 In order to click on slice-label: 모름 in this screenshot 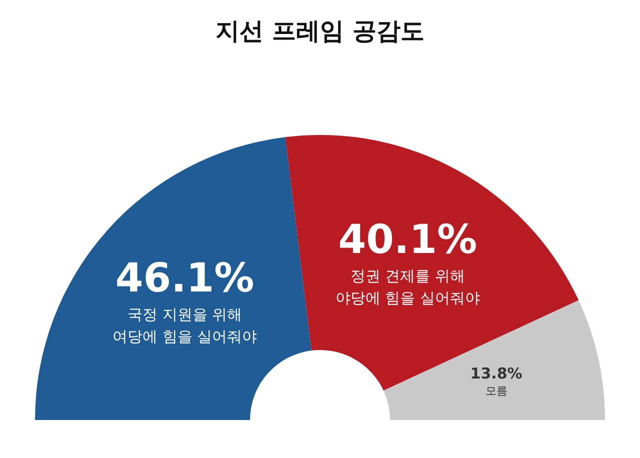, I will do `click(496, 391)`.